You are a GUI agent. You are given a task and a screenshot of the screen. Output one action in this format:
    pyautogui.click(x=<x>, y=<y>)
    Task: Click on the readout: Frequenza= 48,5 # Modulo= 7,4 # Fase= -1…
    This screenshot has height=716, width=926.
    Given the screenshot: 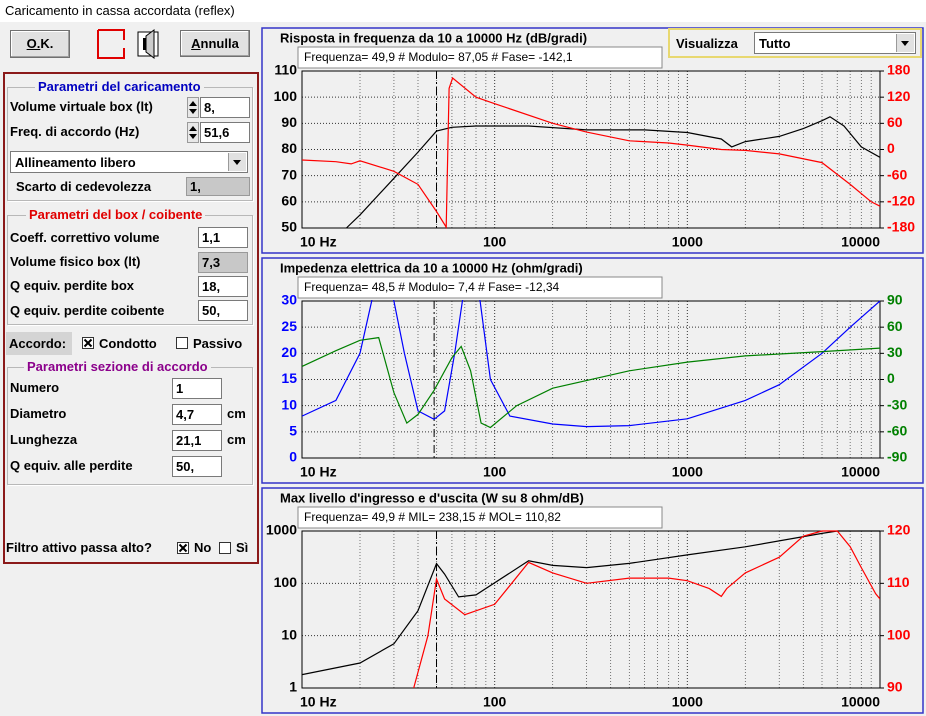 What is the action you would take?
    pyautogui.click(x=432, y=287)
    